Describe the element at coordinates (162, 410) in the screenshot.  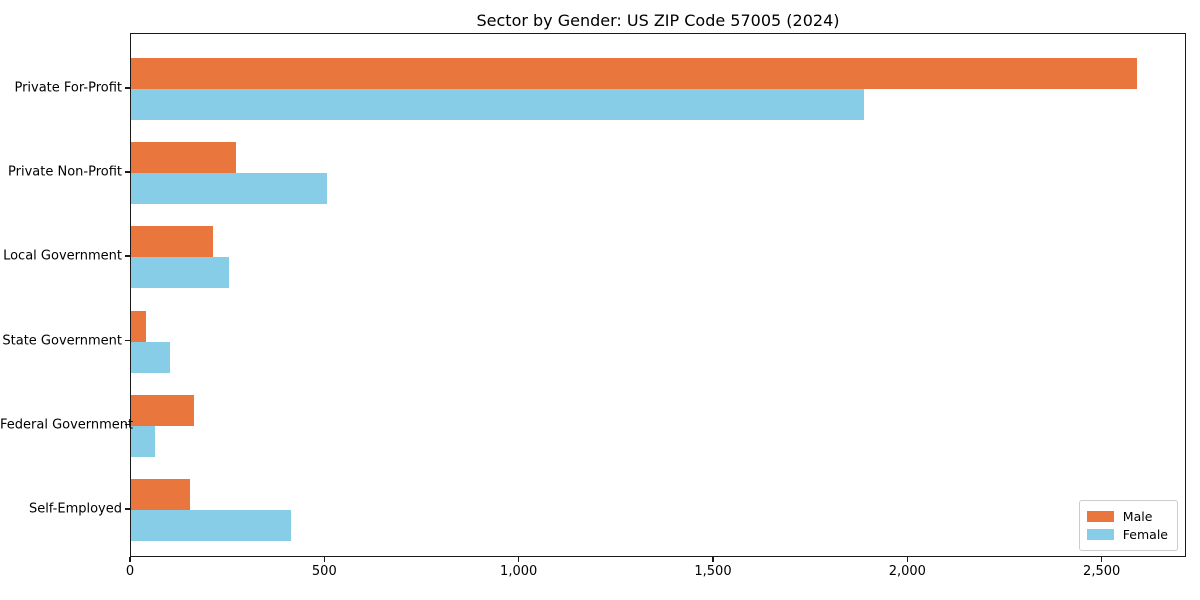
I see `bar-male-federal-government` at that location.